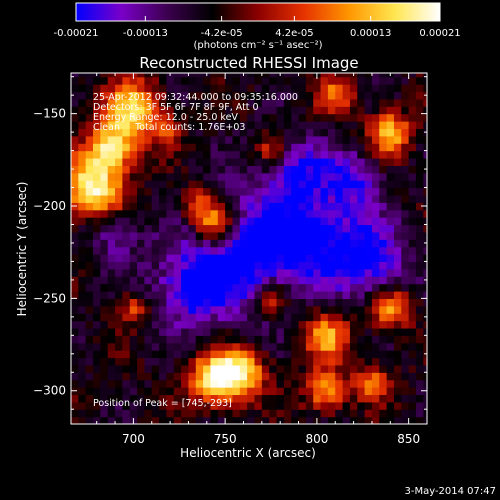 The height and width of the screenshot is (500, 500). Describe the element at coordinates (225, 439) in the screenshot. I see `x-tick-label: 750` at that location.